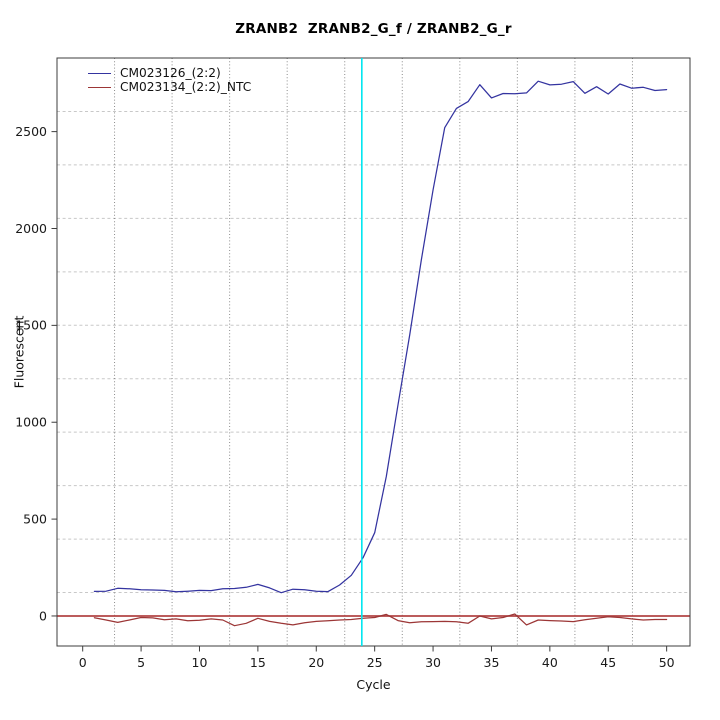 This screenshot has height=720, width=720. I want to click on x-tick-label: 40, so click(550, 662).